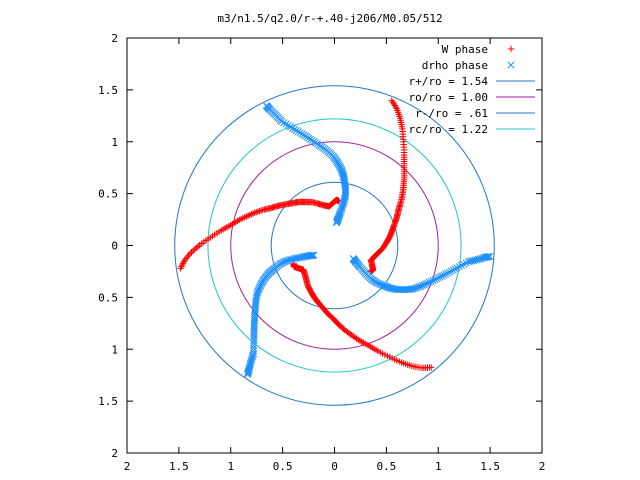  Describe the element at coordinates (114, 246) in the screenshot. I see `y-tick-label: 0` at that location.